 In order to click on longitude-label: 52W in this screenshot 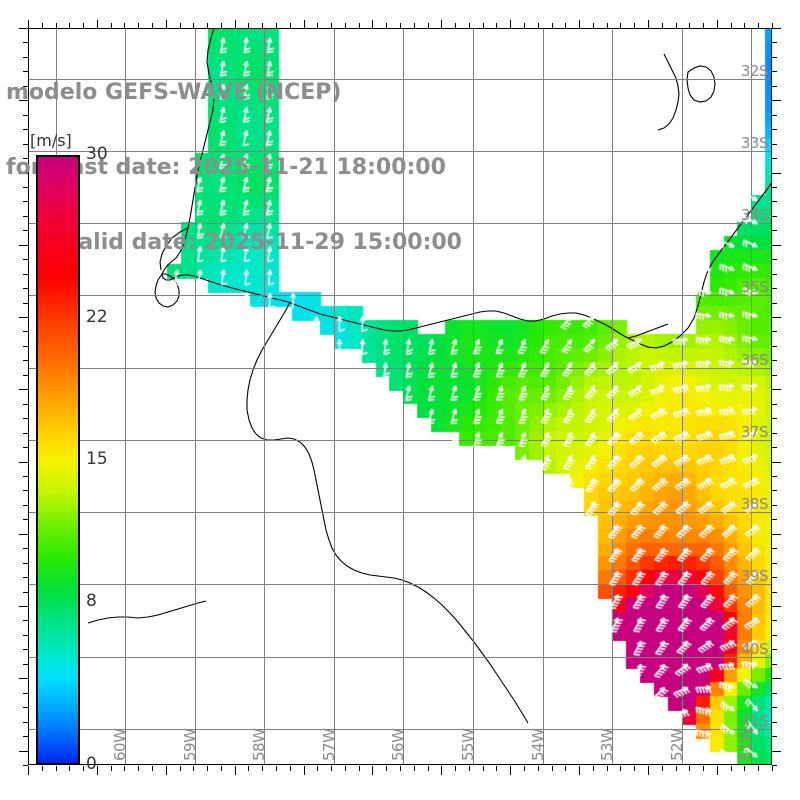, I will do `click(676, 744)`.